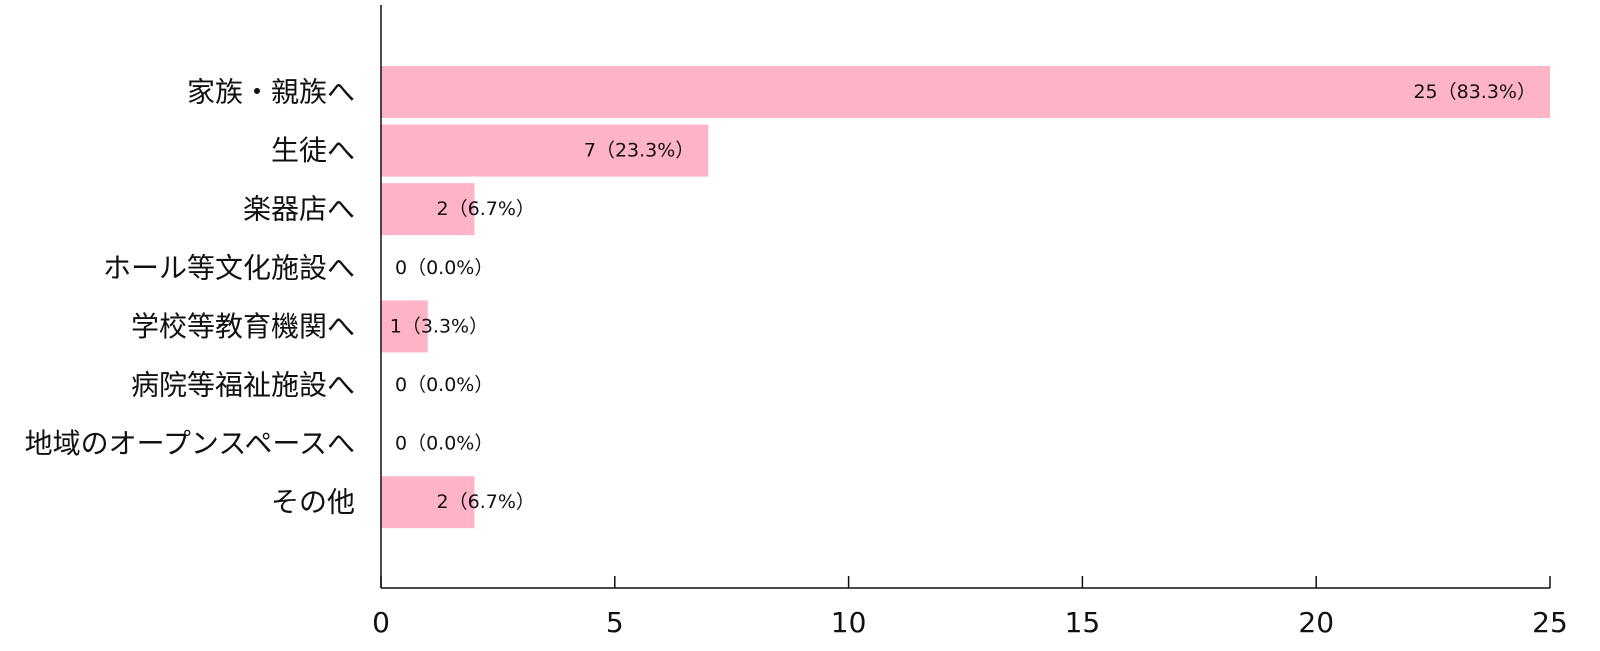  What do you see at coordinates (486, 502) in the screenshot?
I see `data-label-7: 2（6.7%）` at bounding box center [486, 502].